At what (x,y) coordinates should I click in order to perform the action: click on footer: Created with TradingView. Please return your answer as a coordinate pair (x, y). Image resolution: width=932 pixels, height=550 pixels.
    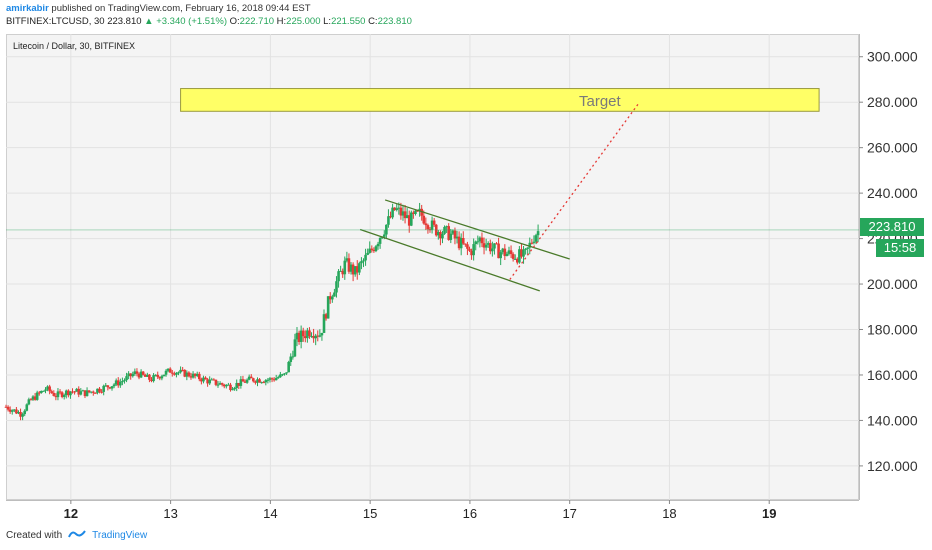
    Looking at the image, I should click on (76, 535).